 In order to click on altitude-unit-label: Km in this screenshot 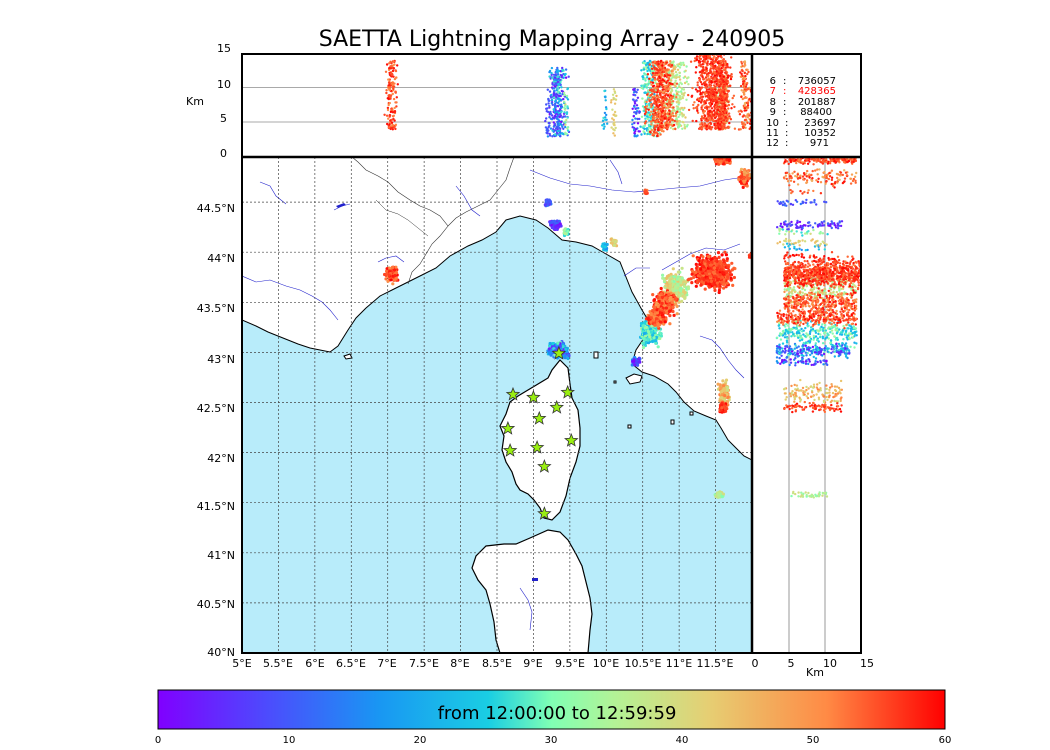, I will do `click(195, 101)`.